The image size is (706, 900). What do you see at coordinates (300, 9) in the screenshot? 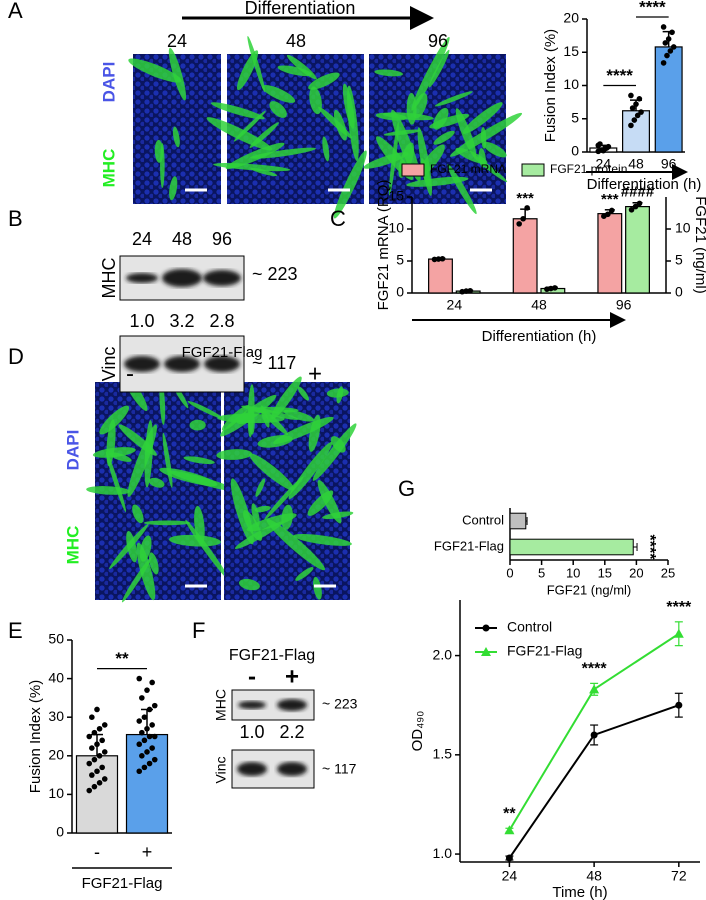
I see `arrow-label: Differentiation` at bounding box center [300, 9].